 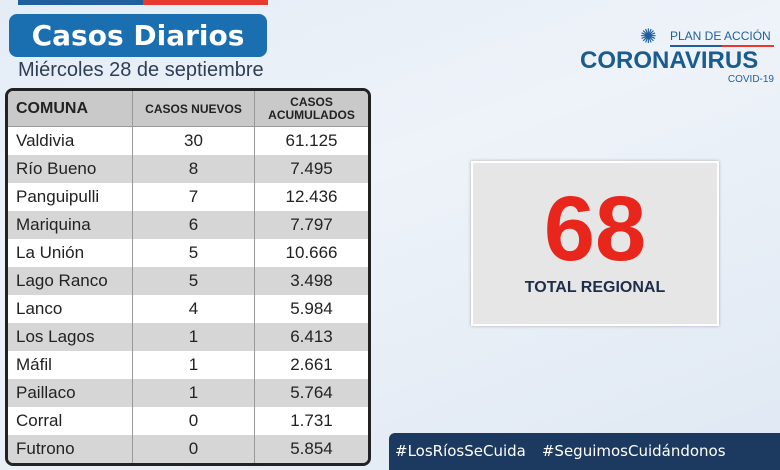 I want to click on coronavirus-logo: ✺ PLAN DE ACCIÓN CORONAVIRUS COVID-19, so click(x=677, y=56).